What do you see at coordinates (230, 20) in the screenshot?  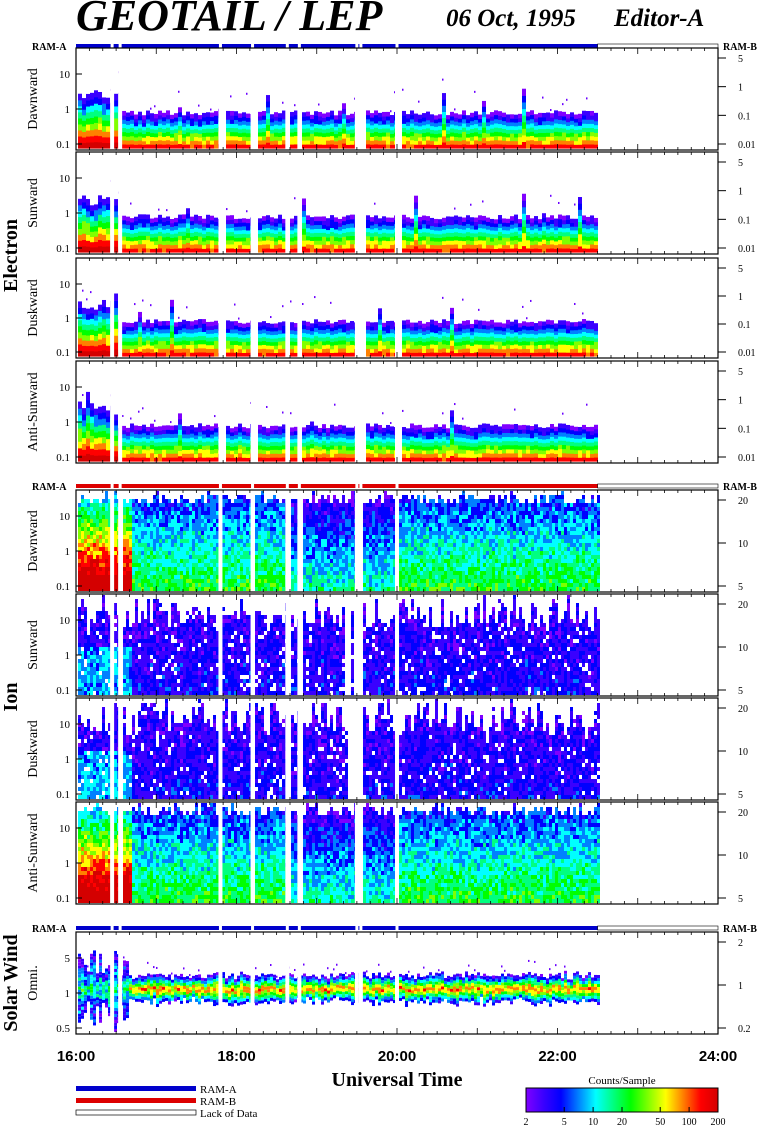 I see `page-title: GEOTAIL / LEP` at bounding box center [230, 20].